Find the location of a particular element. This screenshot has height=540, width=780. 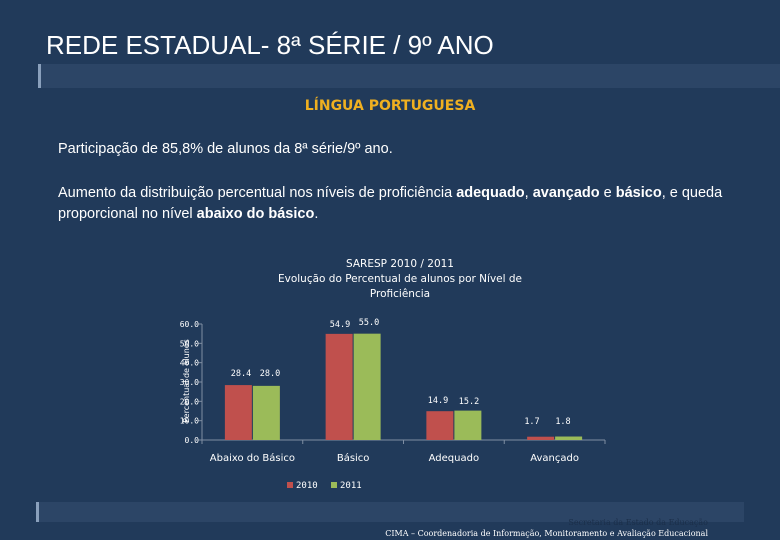

y-tick-label-3: 30.0 is located at coordinates (189, 382).